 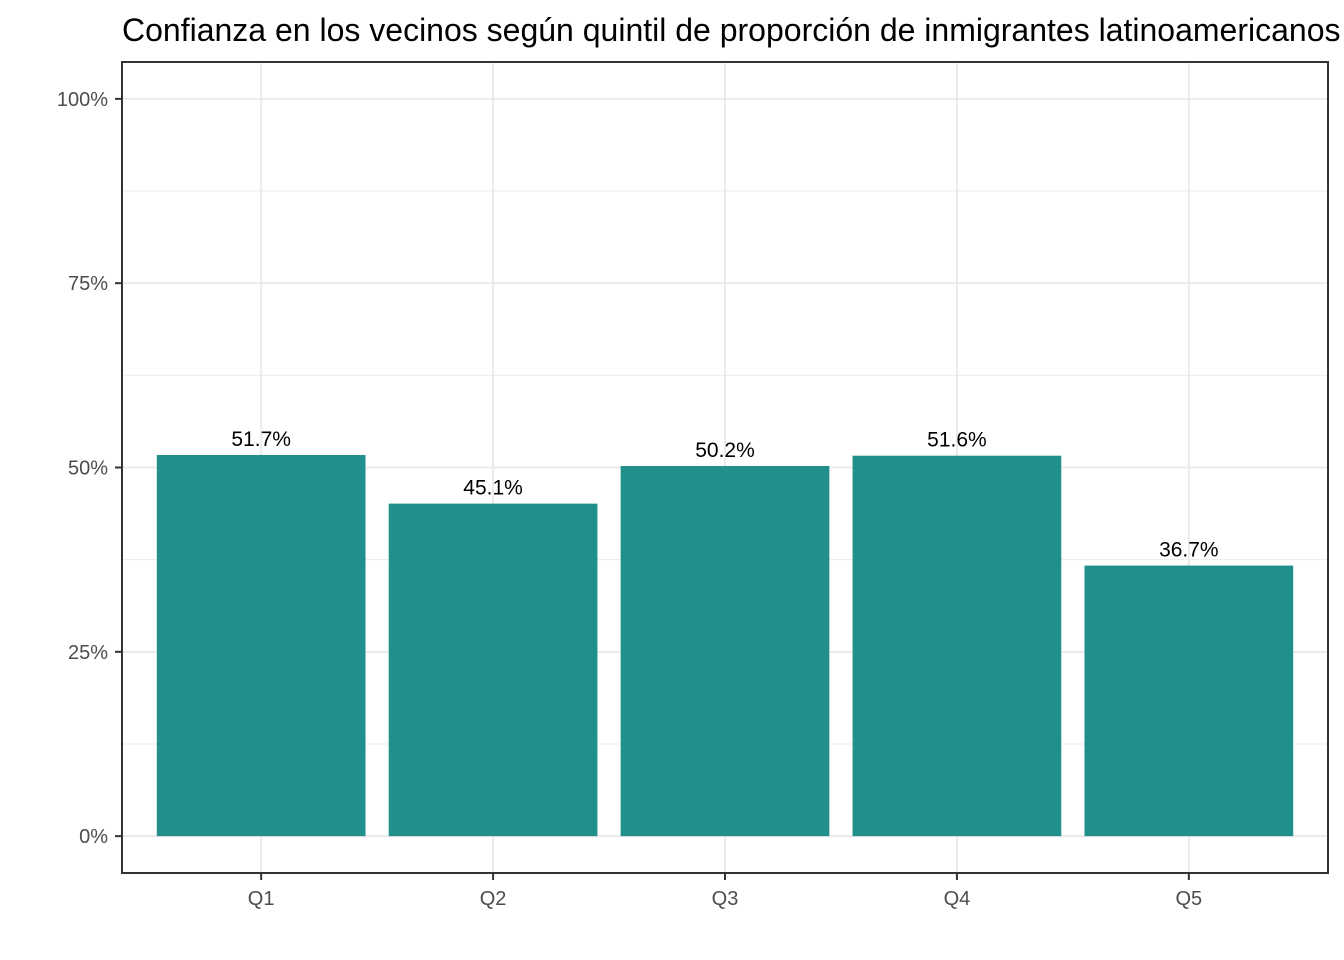 I want to click on bar-q3, so click(x=725, y=651).